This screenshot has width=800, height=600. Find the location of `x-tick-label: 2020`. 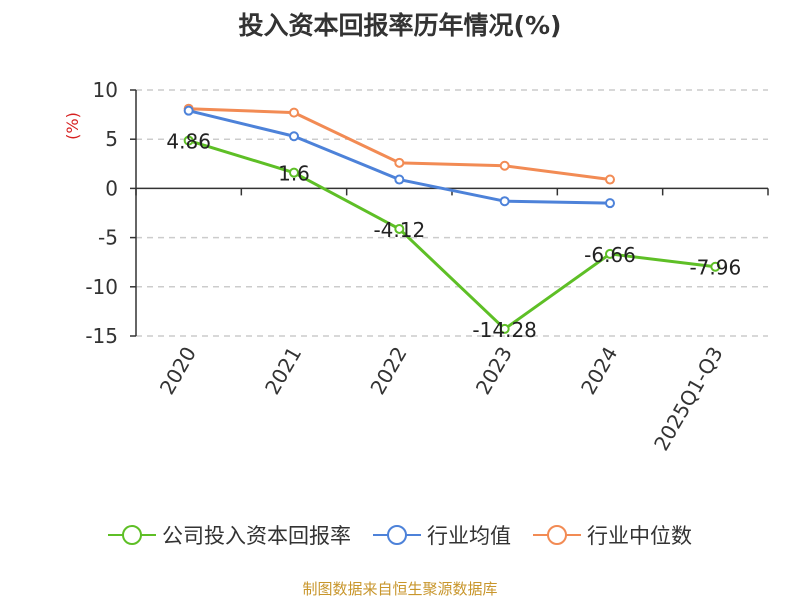

x-tick-label: 2020 is located at coordinates (178, 371).